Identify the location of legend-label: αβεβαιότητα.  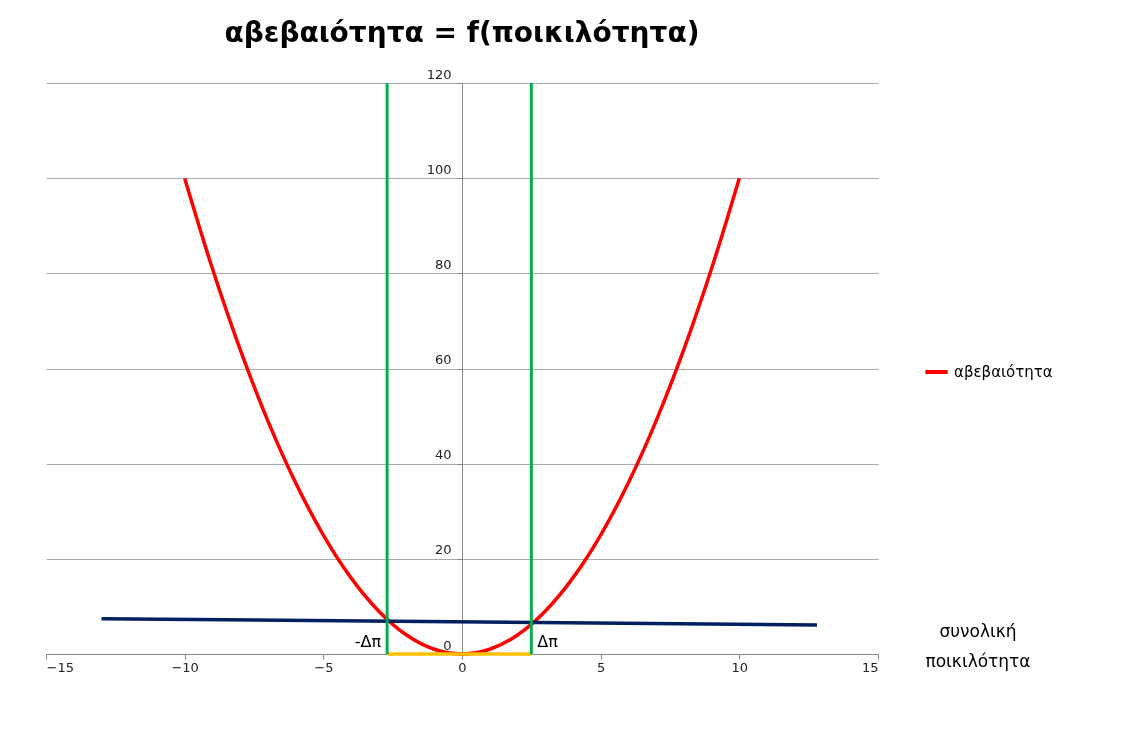
(1003, 372).